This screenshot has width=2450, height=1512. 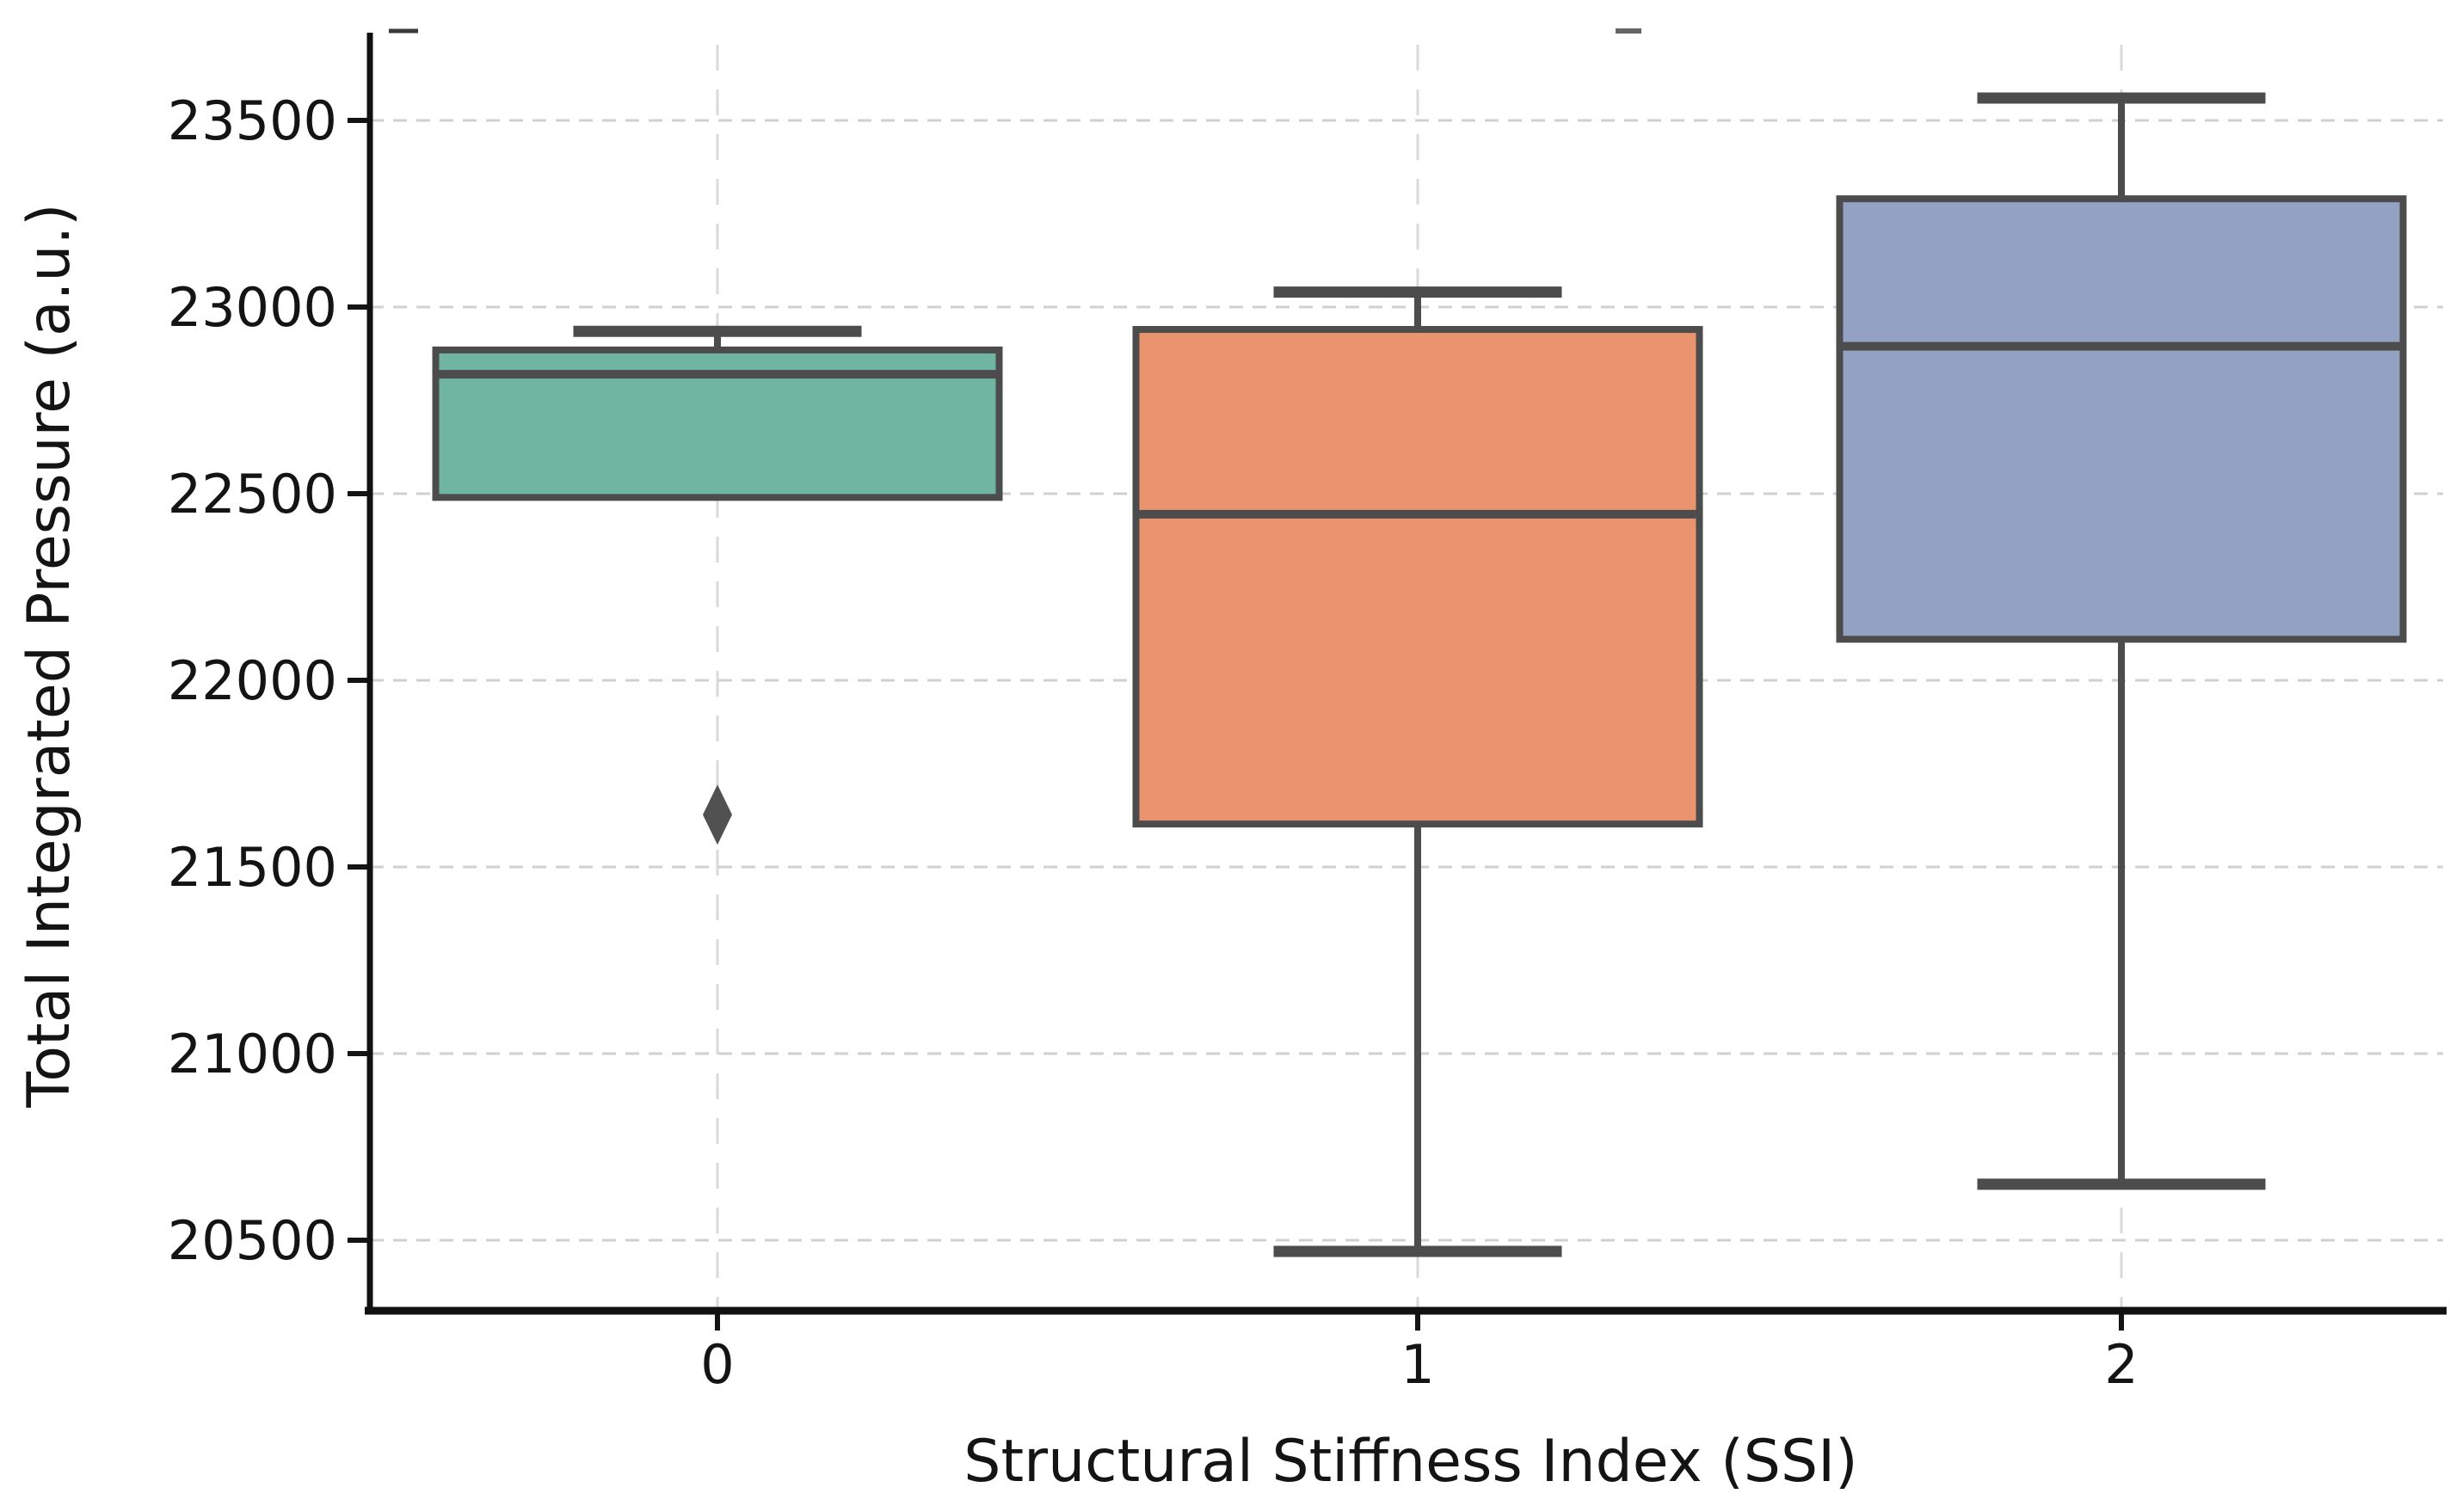 I want to click on x-axis-title: Structural Stiffness Index (SSI), so click(x=1410, y=1462).